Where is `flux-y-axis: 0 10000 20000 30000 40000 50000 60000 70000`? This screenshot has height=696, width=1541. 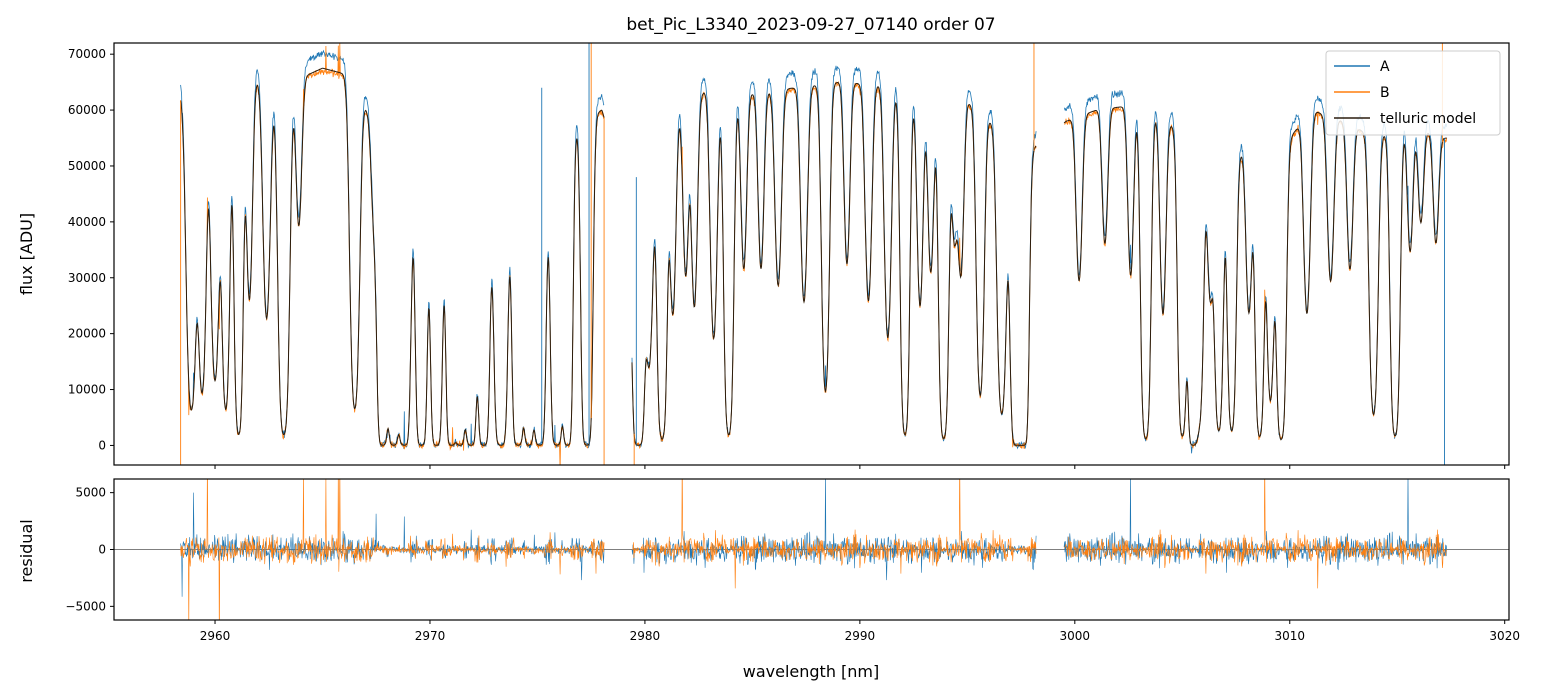
flux-y-axis: 0 10000 20000 30000 40000 50000 60000 70000 is located at coordinates (91, 249).